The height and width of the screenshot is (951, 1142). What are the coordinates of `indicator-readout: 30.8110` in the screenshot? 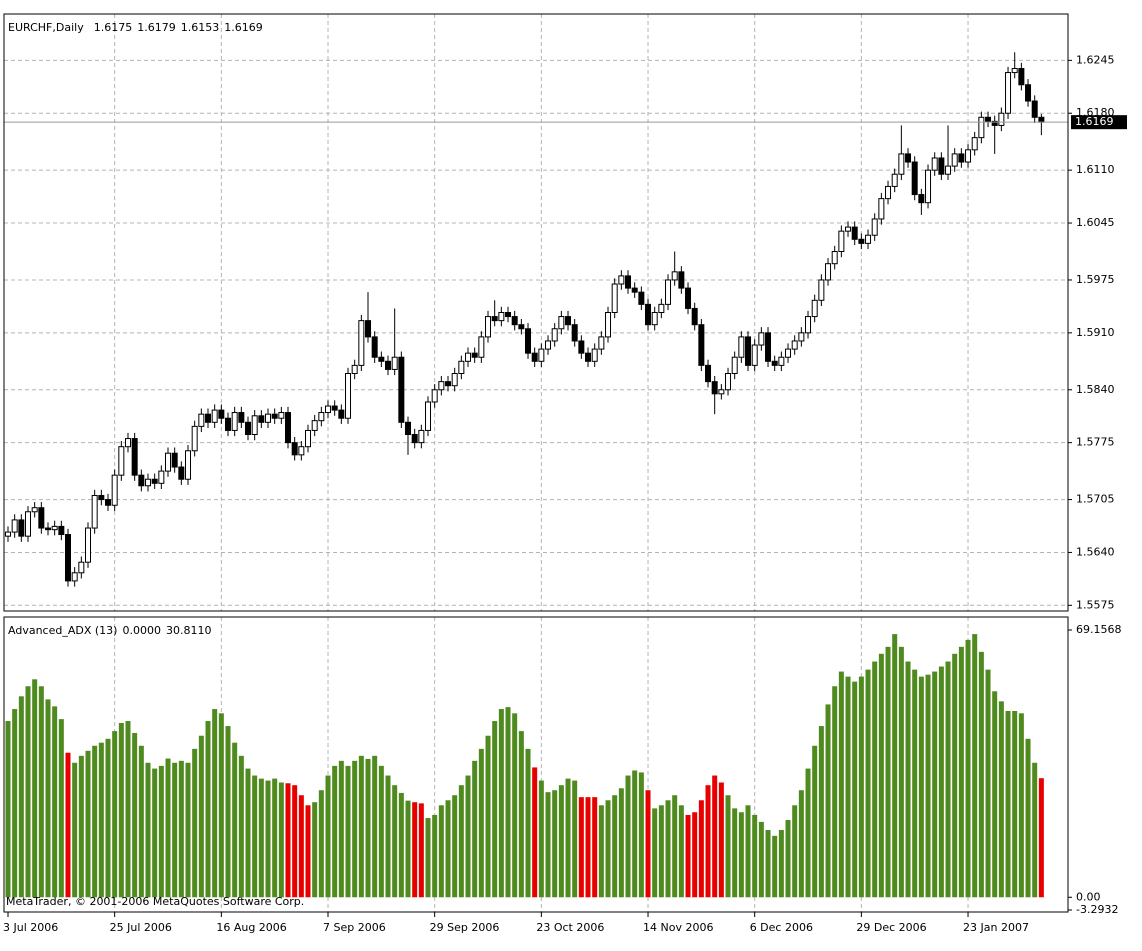 It's located at (189, 630).